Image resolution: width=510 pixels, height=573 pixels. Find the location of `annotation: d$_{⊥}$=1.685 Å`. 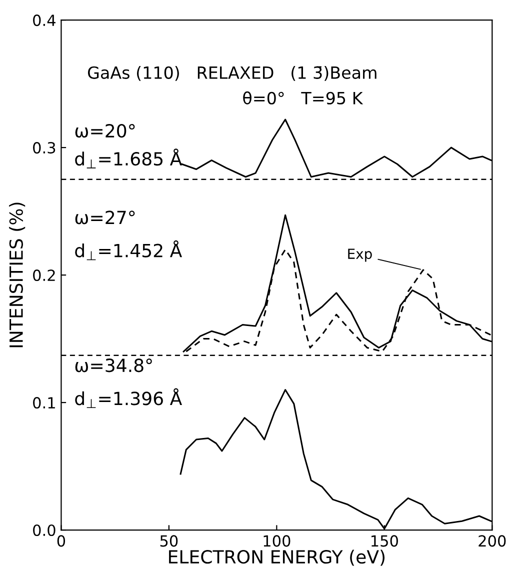

annotation: d$_{⊥}$=1.685 Å is located at coordinates (128, 158).